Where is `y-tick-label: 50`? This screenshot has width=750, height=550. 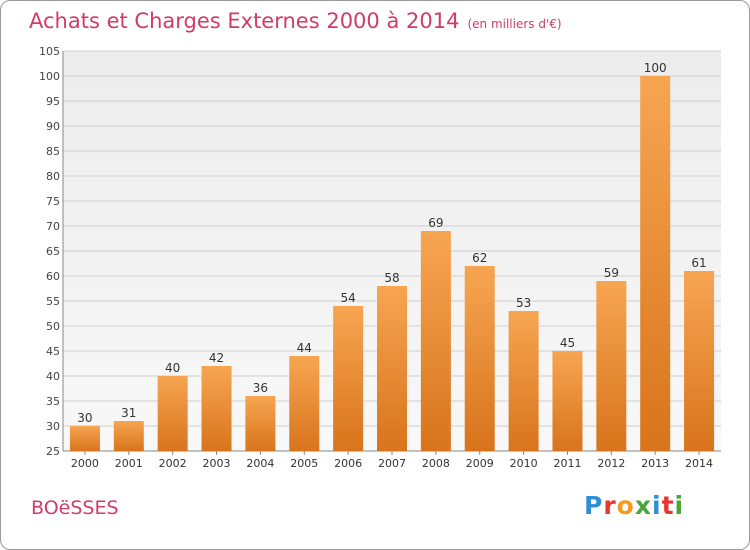 y-tick-label: 50 is located at coordinates (53, 326).